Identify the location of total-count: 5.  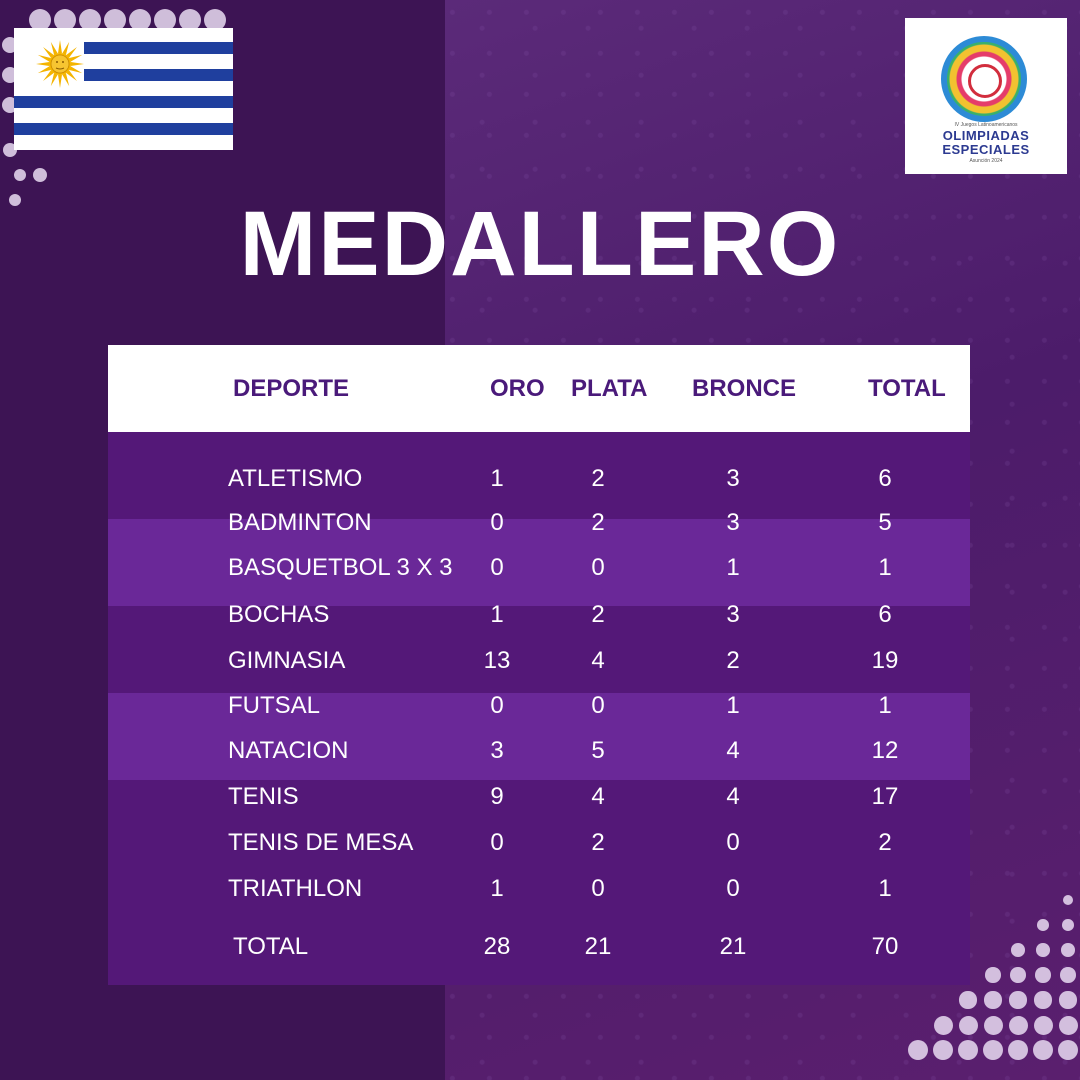
(885, 522).